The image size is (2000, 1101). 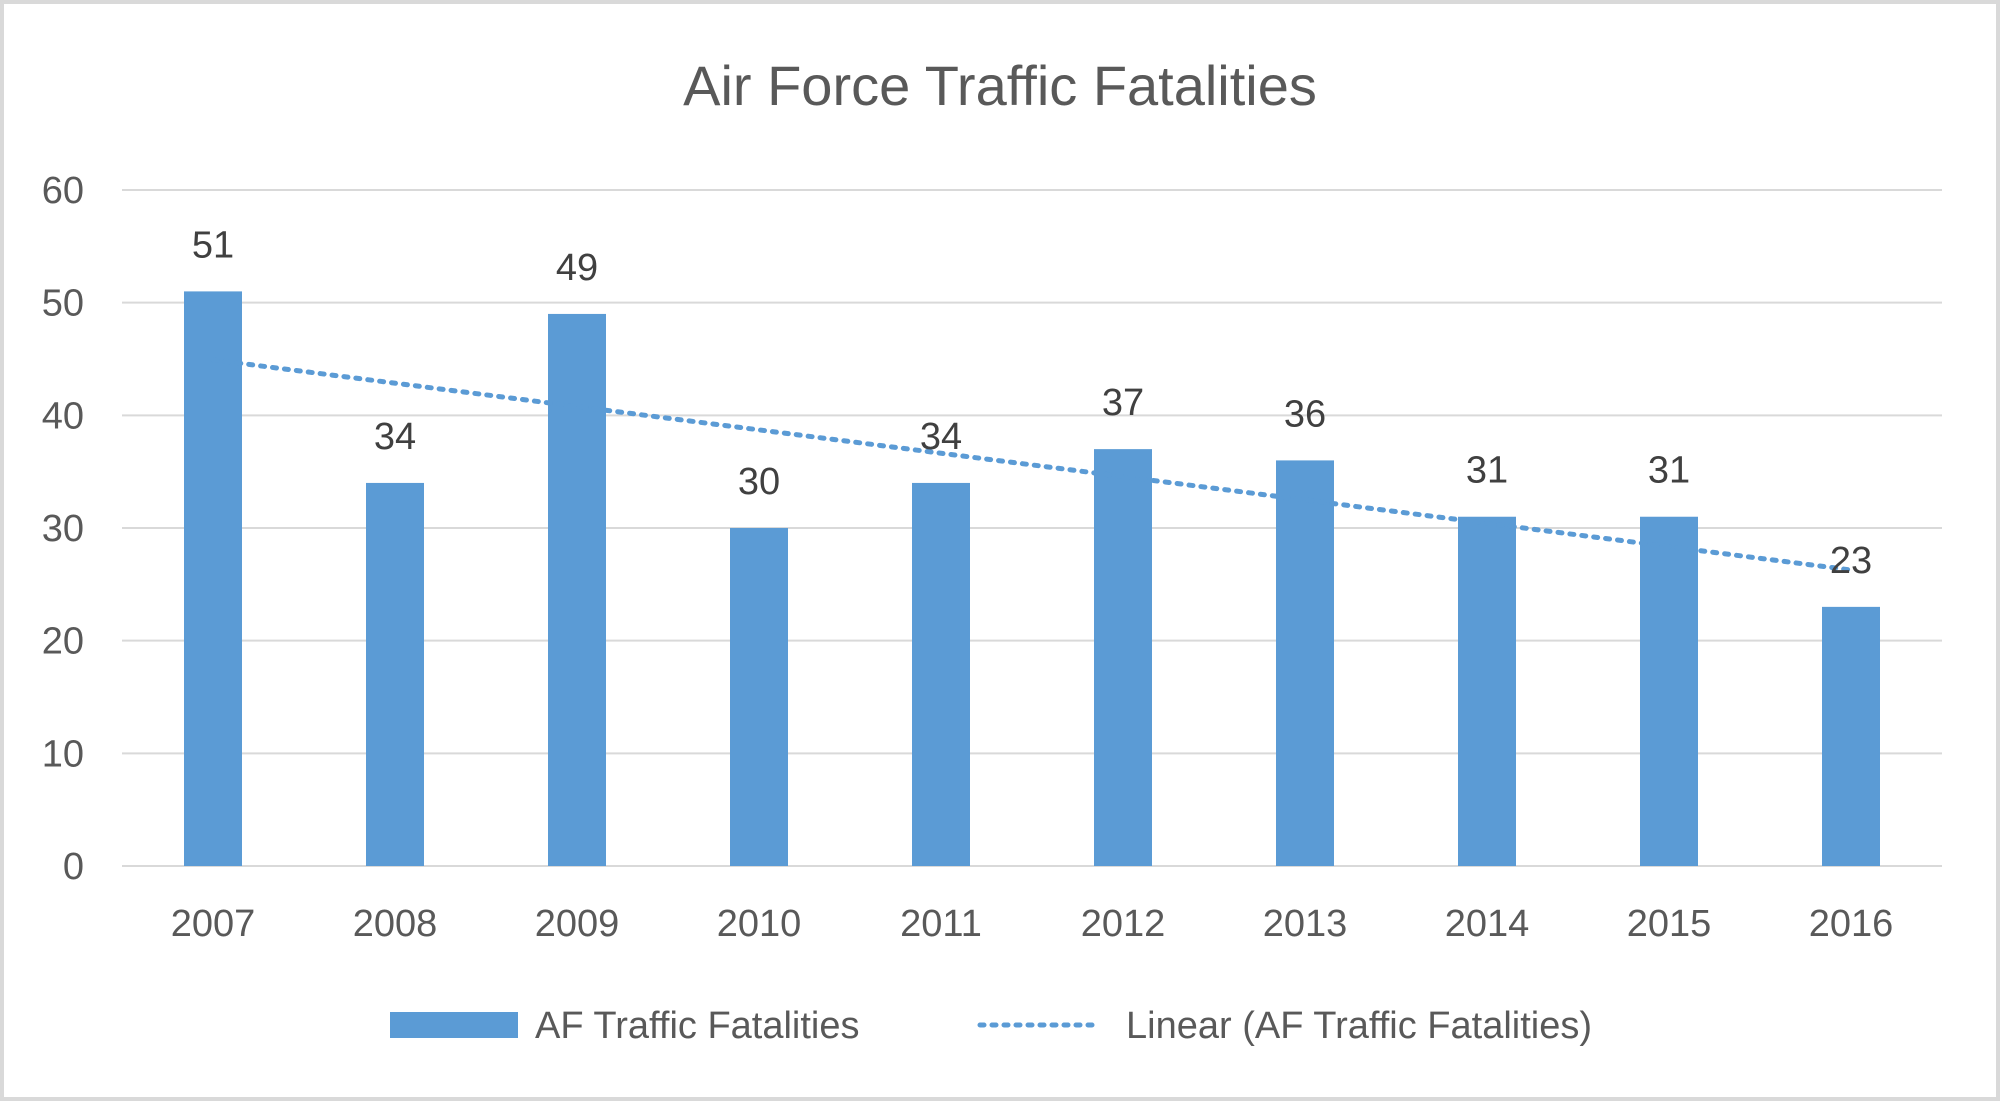 I want to click on data-label: 37, so click(x=1123, y=403).